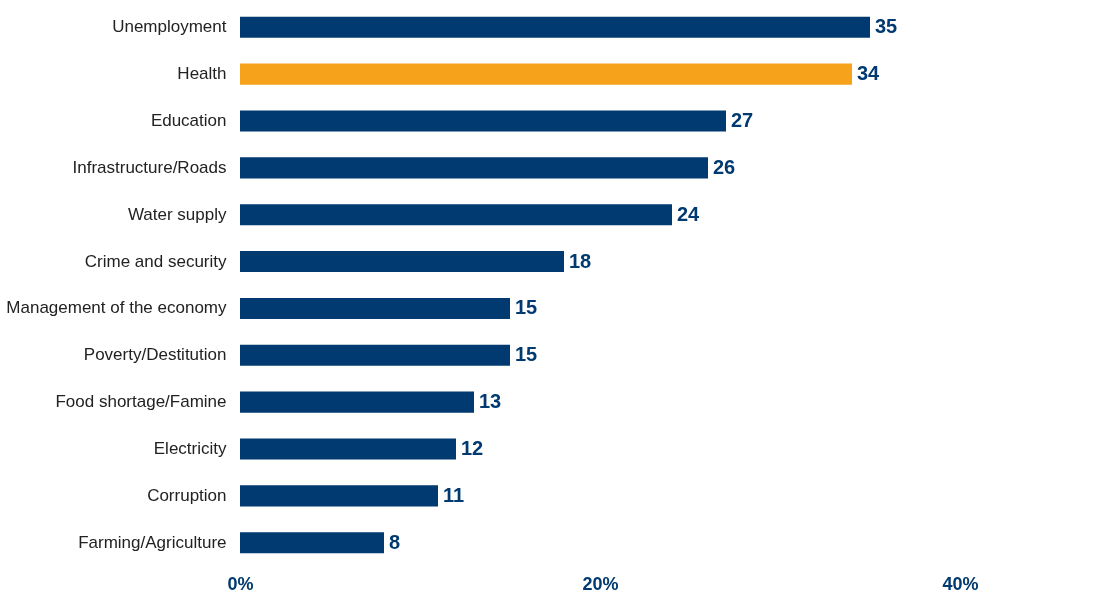  What do you see at coordinates (177, 214) in the screenshot?
I see `y-tick-label: Water supply` at bounding box center [177, 214].